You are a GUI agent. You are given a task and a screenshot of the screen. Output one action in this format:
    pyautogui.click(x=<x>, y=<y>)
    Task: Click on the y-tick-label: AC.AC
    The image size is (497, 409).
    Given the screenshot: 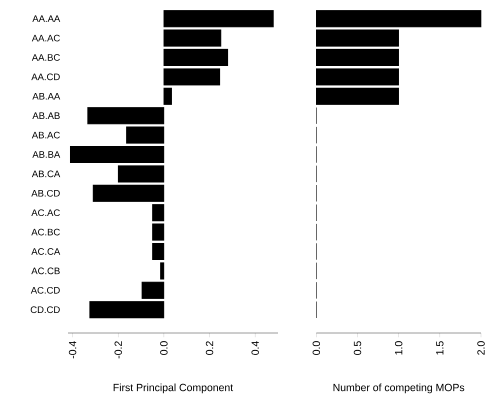 What is the action you would take?
    pyautogui.click(x=45, y=212)
    